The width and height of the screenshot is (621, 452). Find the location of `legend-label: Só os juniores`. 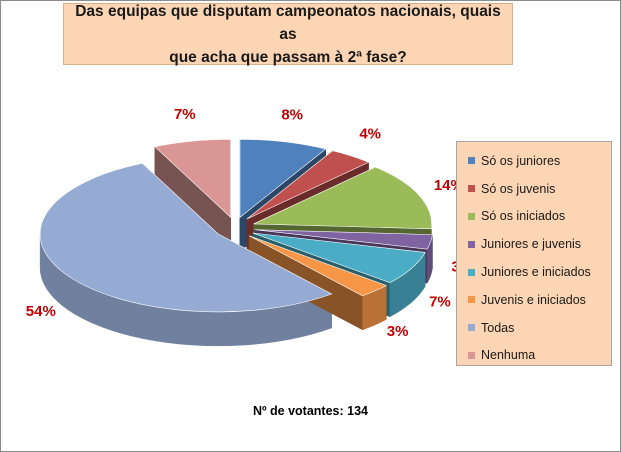

legend-label: Só os juniores is located at coordinates (521, 160).